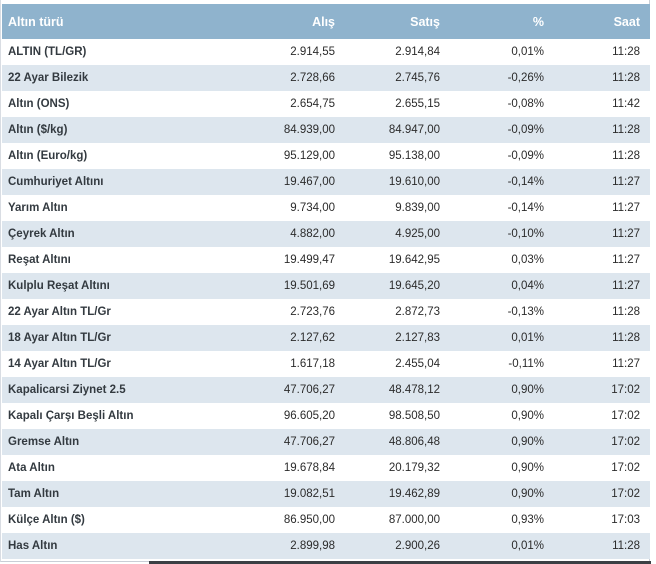  What do you see at coordinates (109, 468) in the screenshot?
I see `gold-type-name: Ata Altın` at bounding box center [109, 468].